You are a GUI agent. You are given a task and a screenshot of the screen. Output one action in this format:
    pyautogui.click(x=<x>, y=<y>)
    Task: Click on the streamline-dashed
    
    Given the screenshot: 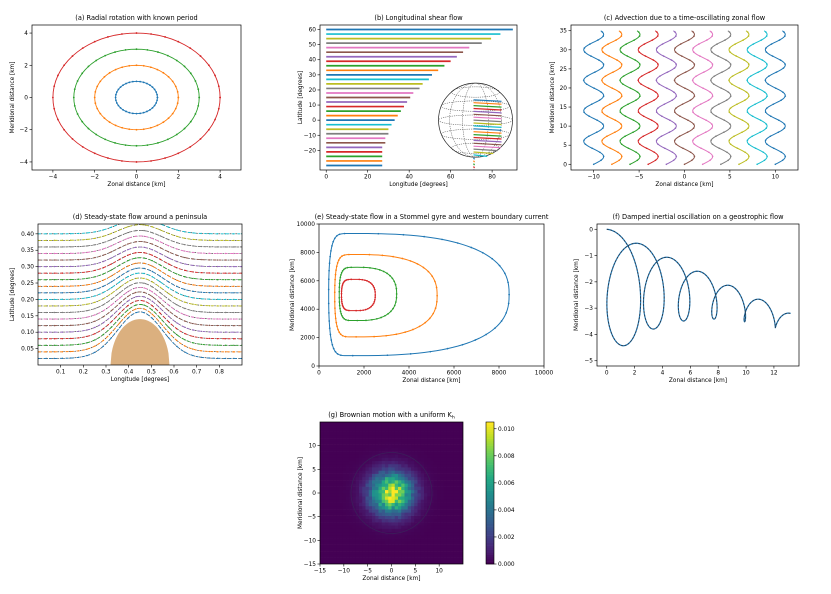 What is the action you would take?
    pyautogui.click(x=140, y=256)
    